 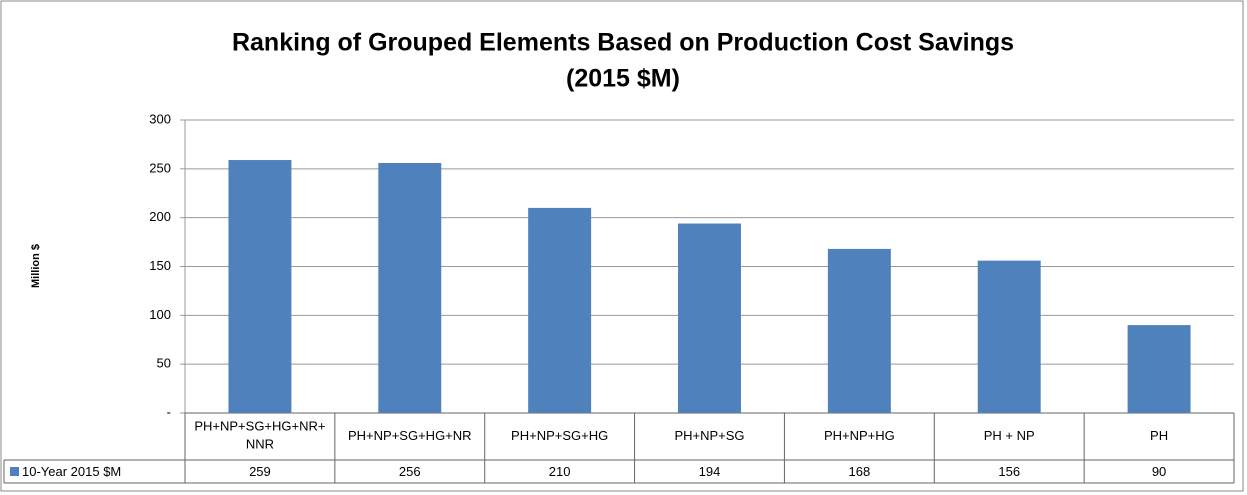 What do you see at coordinates (160, 216) in the screenshot?
I see `y-tick-label: 200` at bounding box center [160, 216].